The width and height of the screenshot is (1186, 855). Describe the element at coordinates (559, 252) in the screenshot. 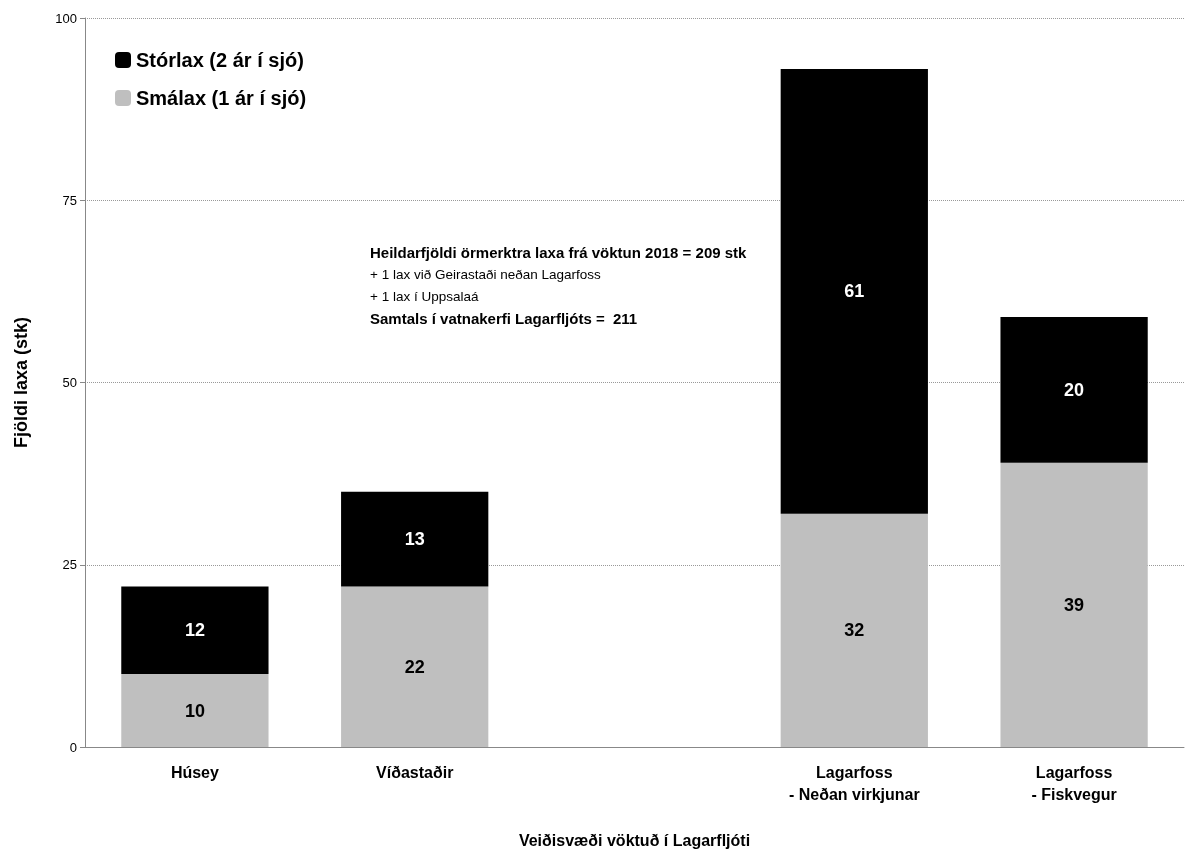

I see `annotation: Heildarfjöldi örmerktra laxa frá vöktun 2018 = 209 stk` at that location.